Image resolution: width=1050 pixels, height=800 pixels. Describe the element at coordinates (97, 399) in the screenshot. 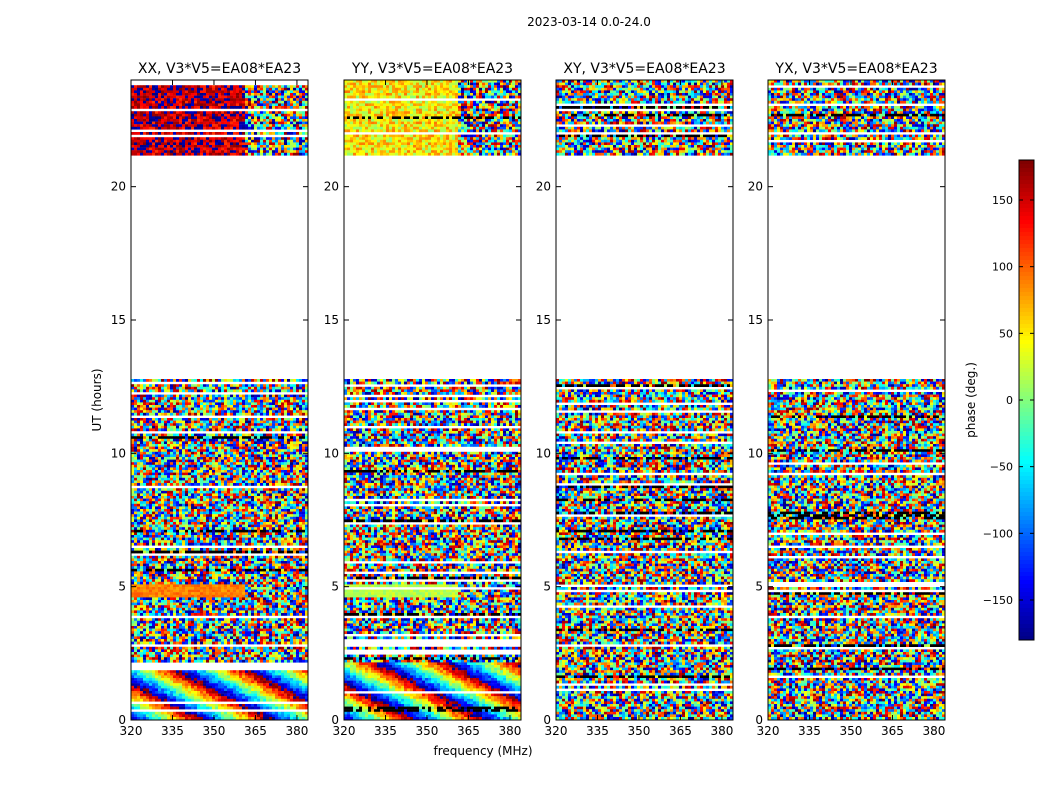

I see `y-axis-label: UT (hours)` at that location.